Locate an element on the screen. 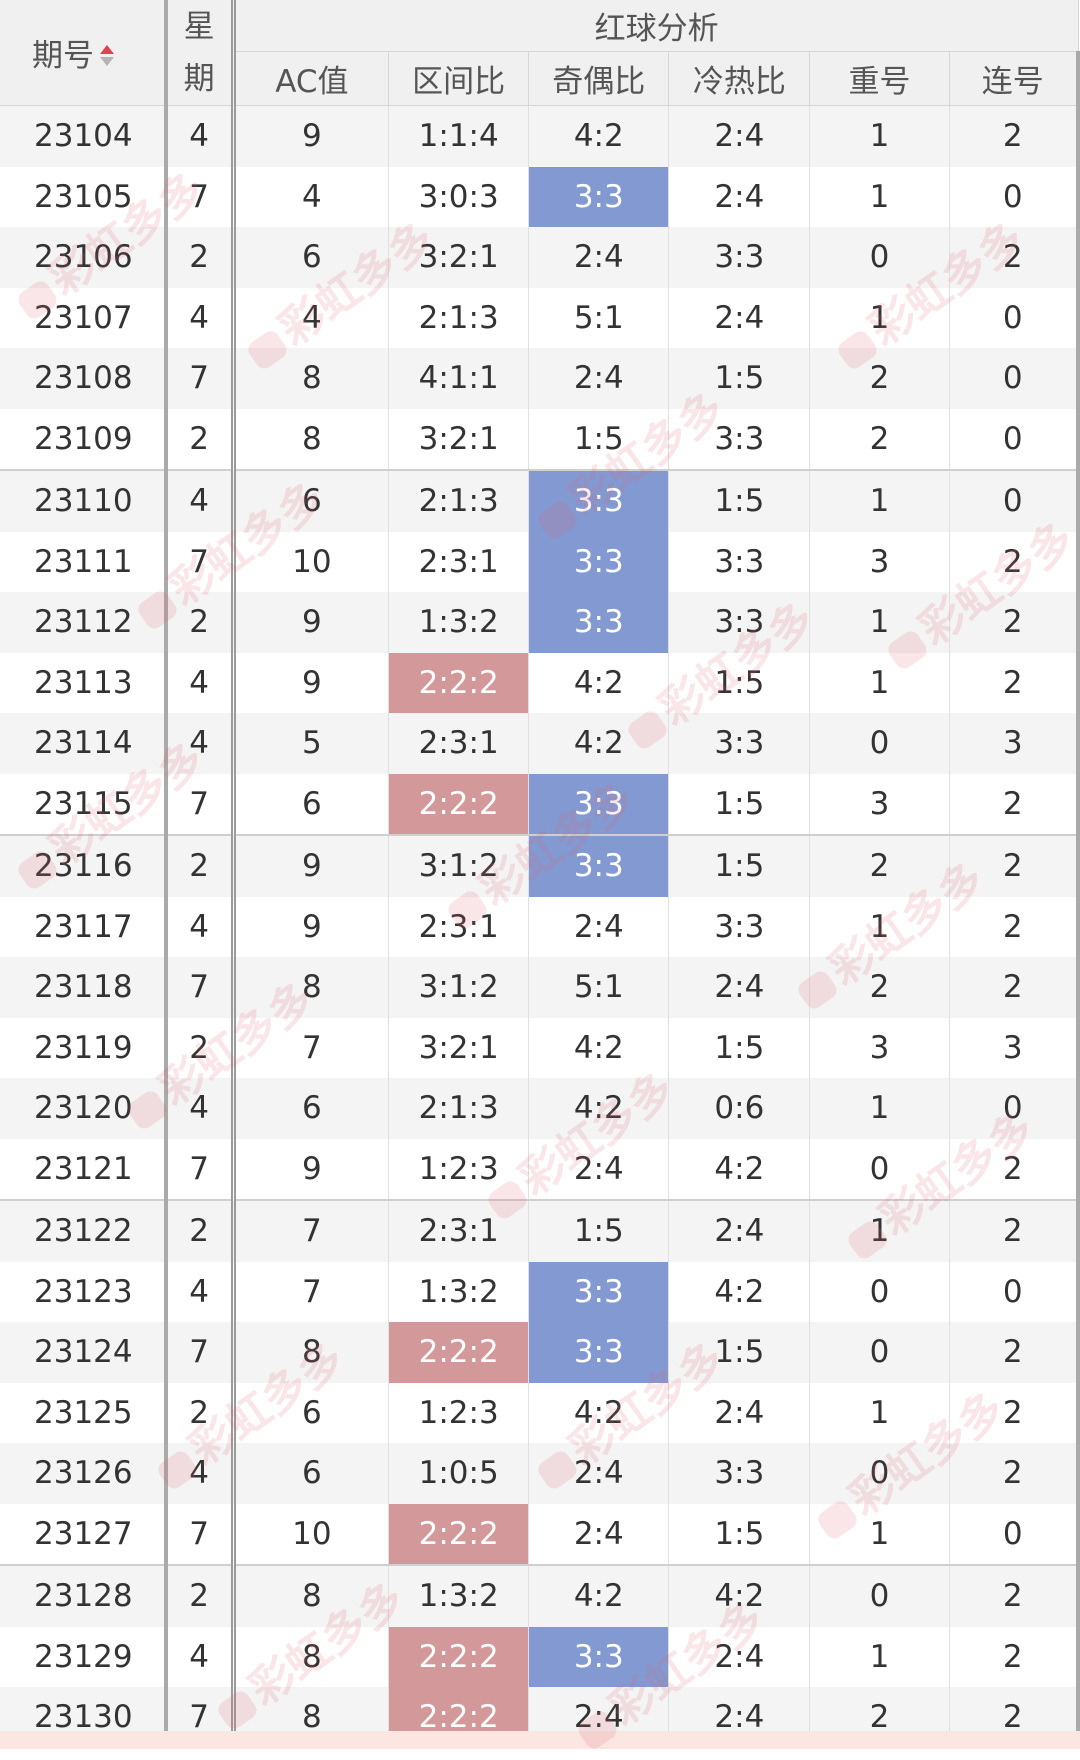 This screenshot has width=1080, height=1760. zone-ratio-cell: 3:2:1 is located at coordinates (459, 1047).